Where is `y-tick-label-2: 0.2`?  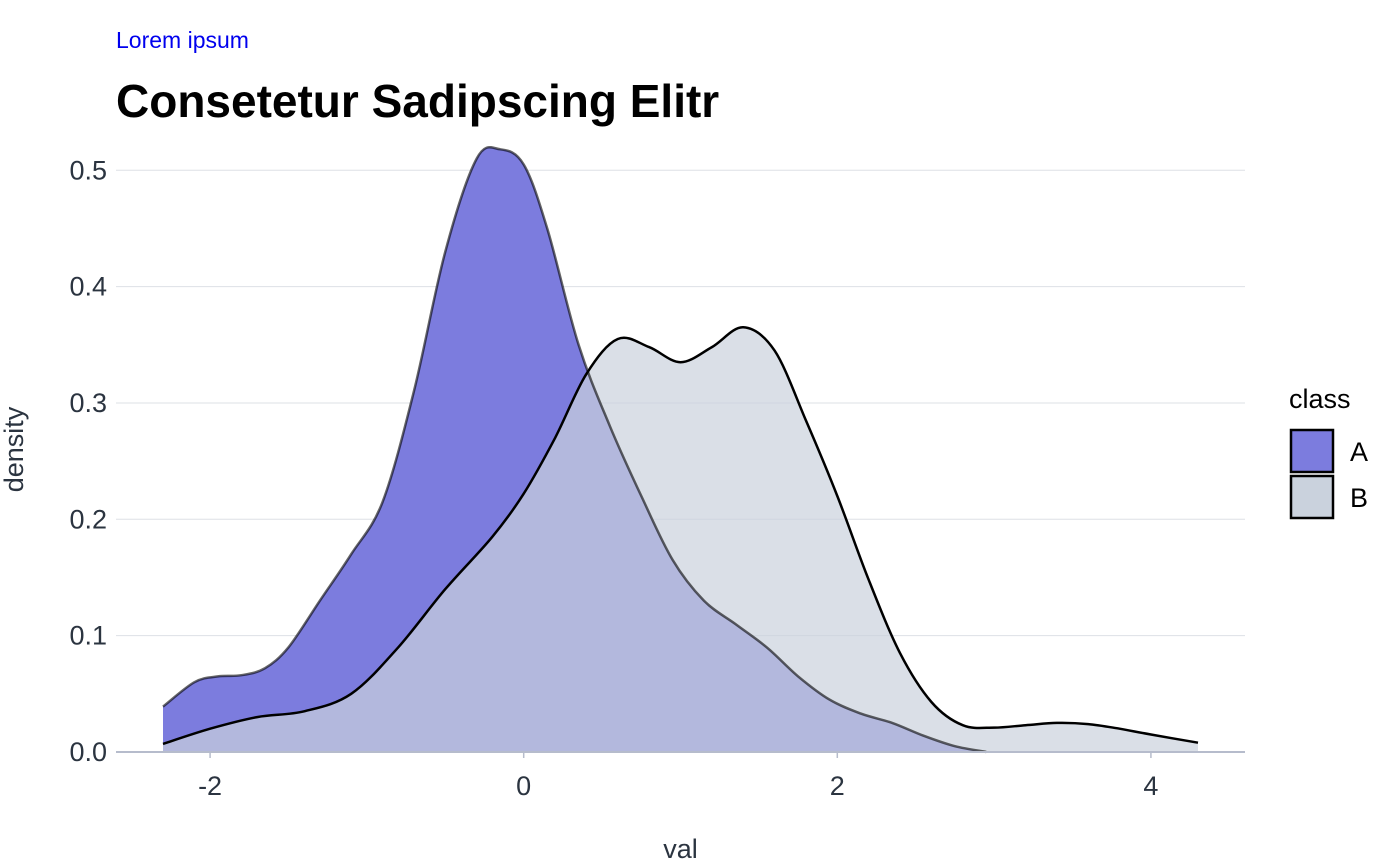 y-tick-label-2: 0.2 is located at coordinates (88, 519).